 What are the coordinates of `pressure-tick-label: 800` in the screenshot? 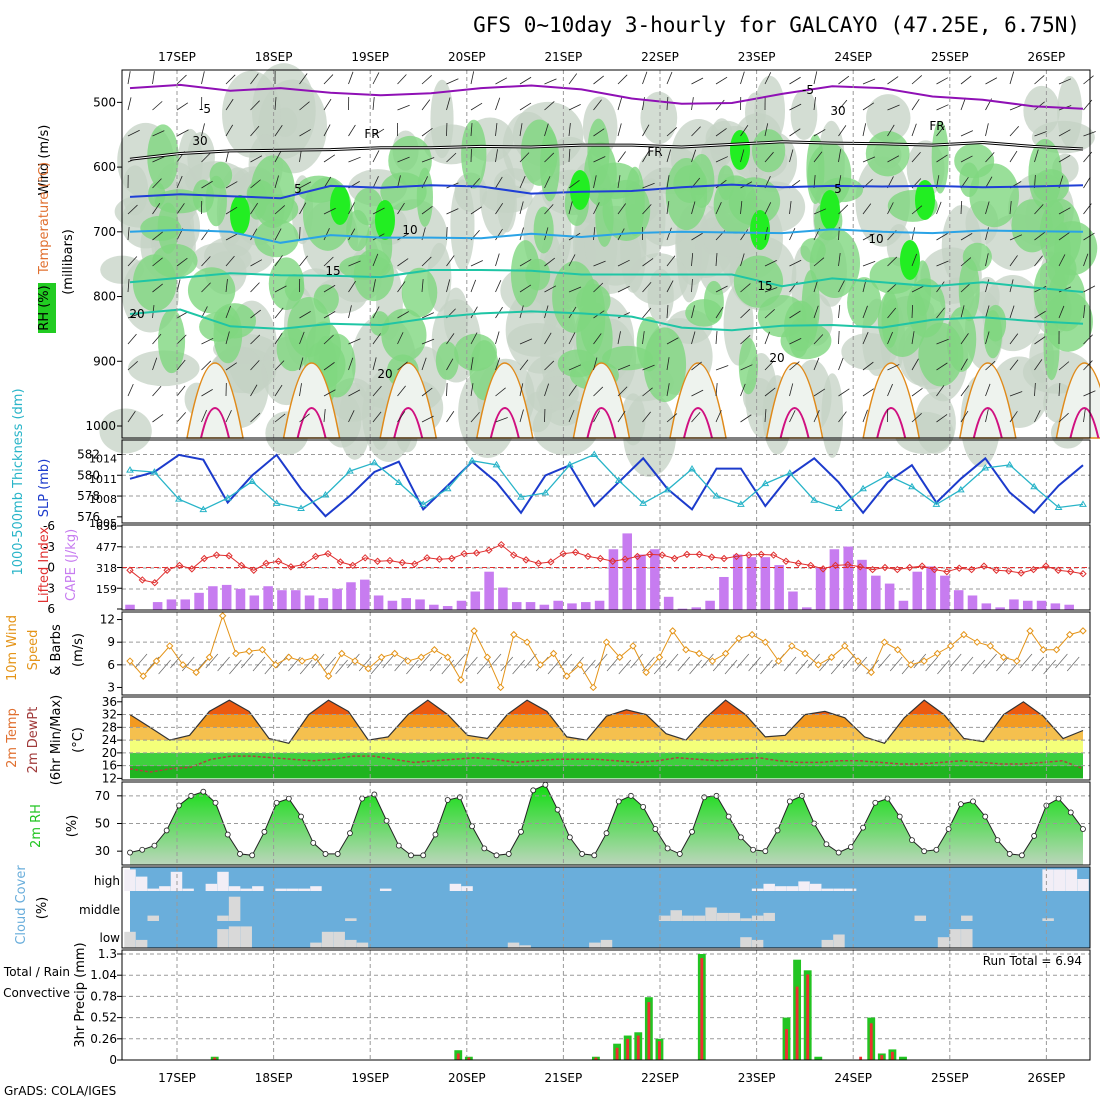 It's located at (104, 297).